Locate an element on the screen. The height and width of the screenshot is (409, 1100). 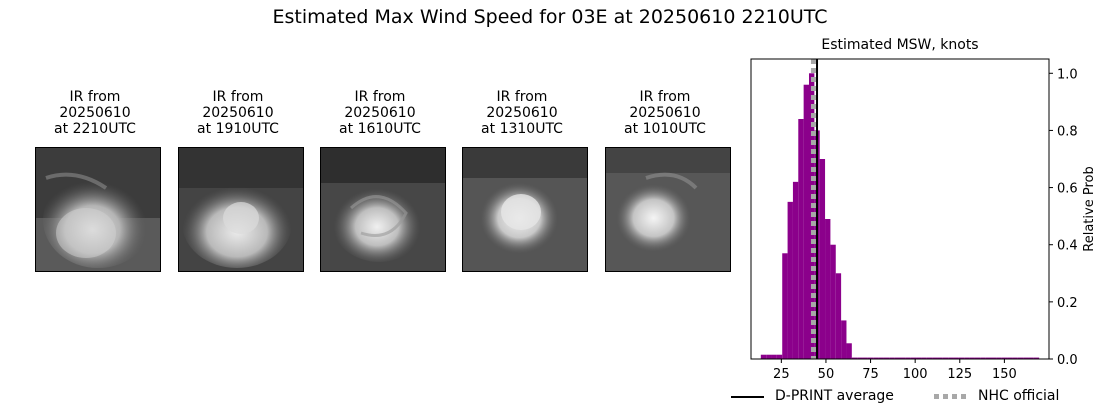
ir-panel-title: IR from 20250610 at 1310UTC is located at coordinates (522, 113).